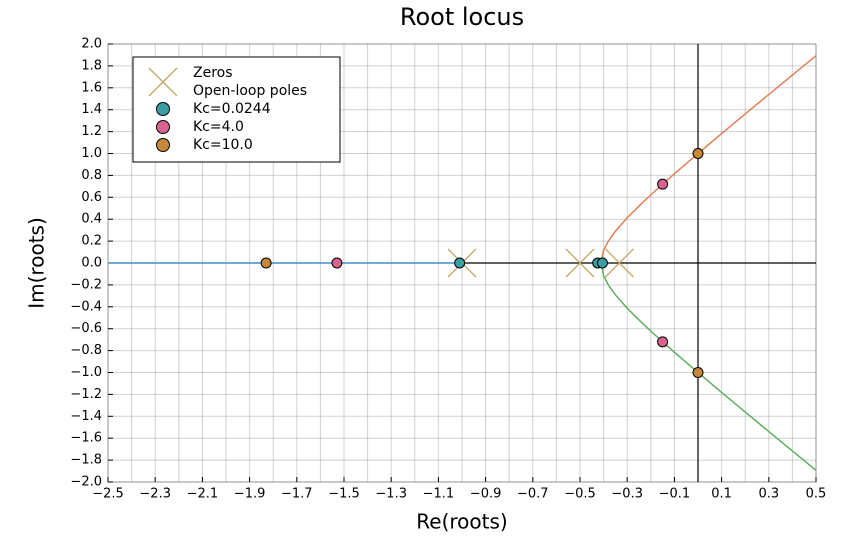 This screenshot has height=542, width=862. Describe the element at coordinates (627, 494) in the screenshot. I see `x-tick-label: −0.3` at that location.